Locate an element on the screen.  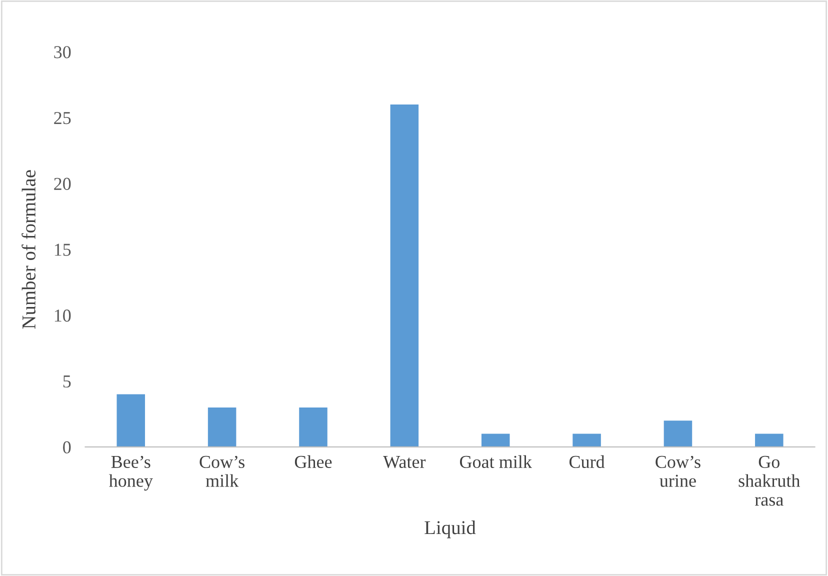
y-tick-label: 25 is located at coordinates (62, 118).